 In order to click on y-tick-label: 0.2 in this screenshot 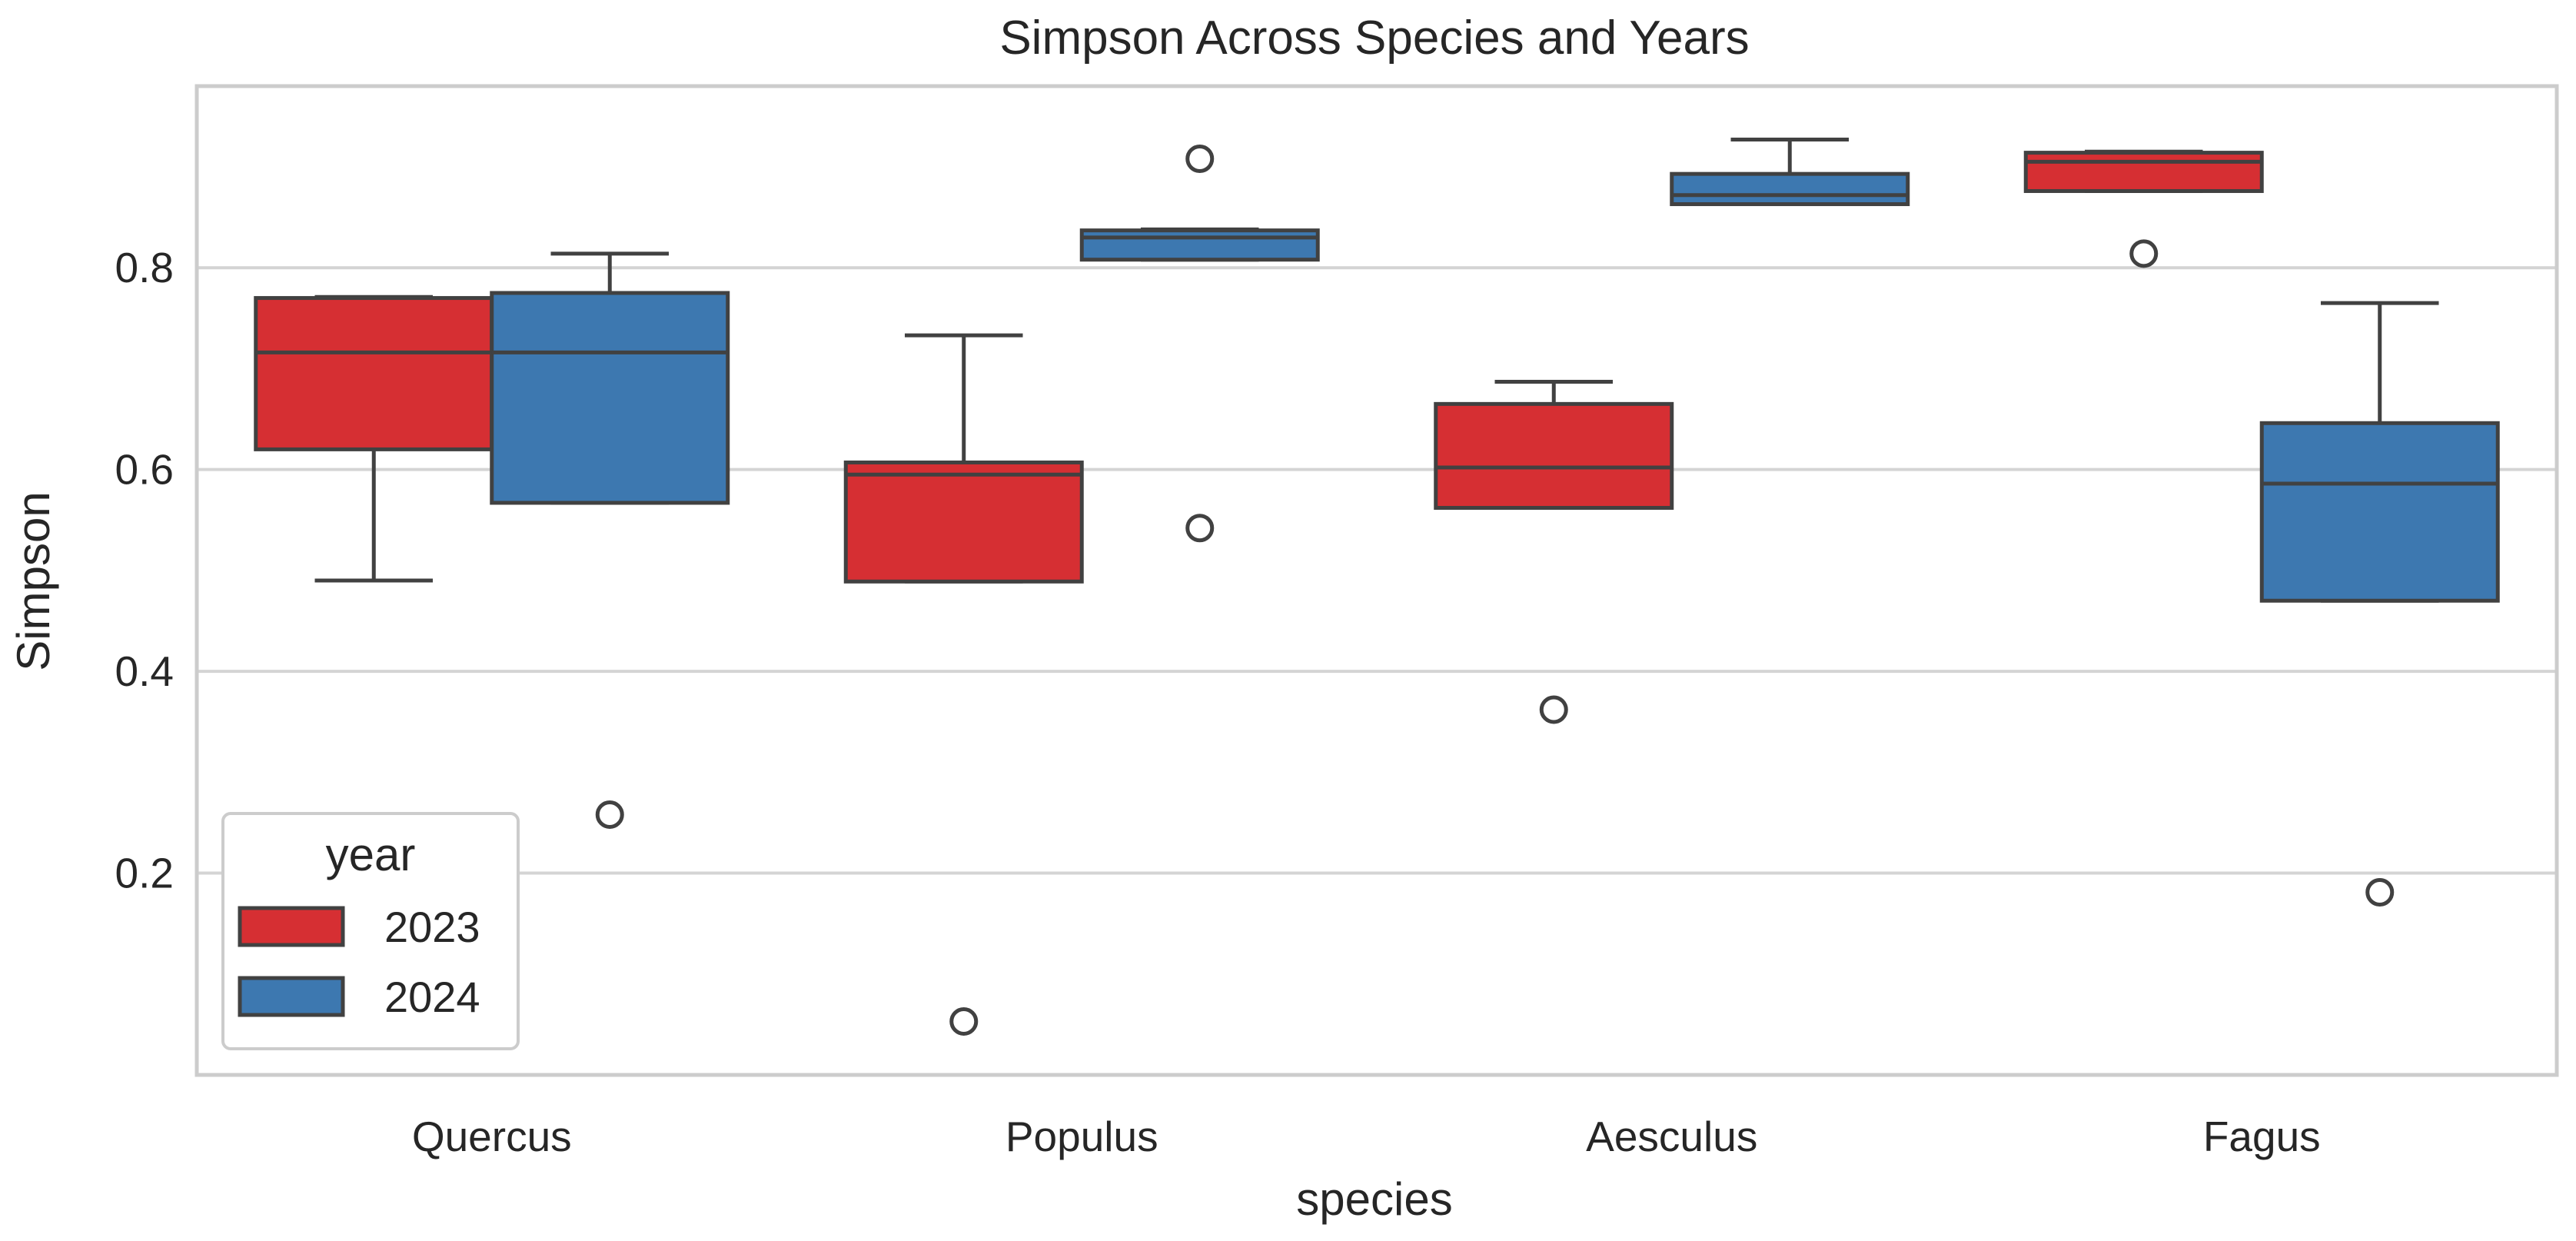, I will do `click(144, 874)`.